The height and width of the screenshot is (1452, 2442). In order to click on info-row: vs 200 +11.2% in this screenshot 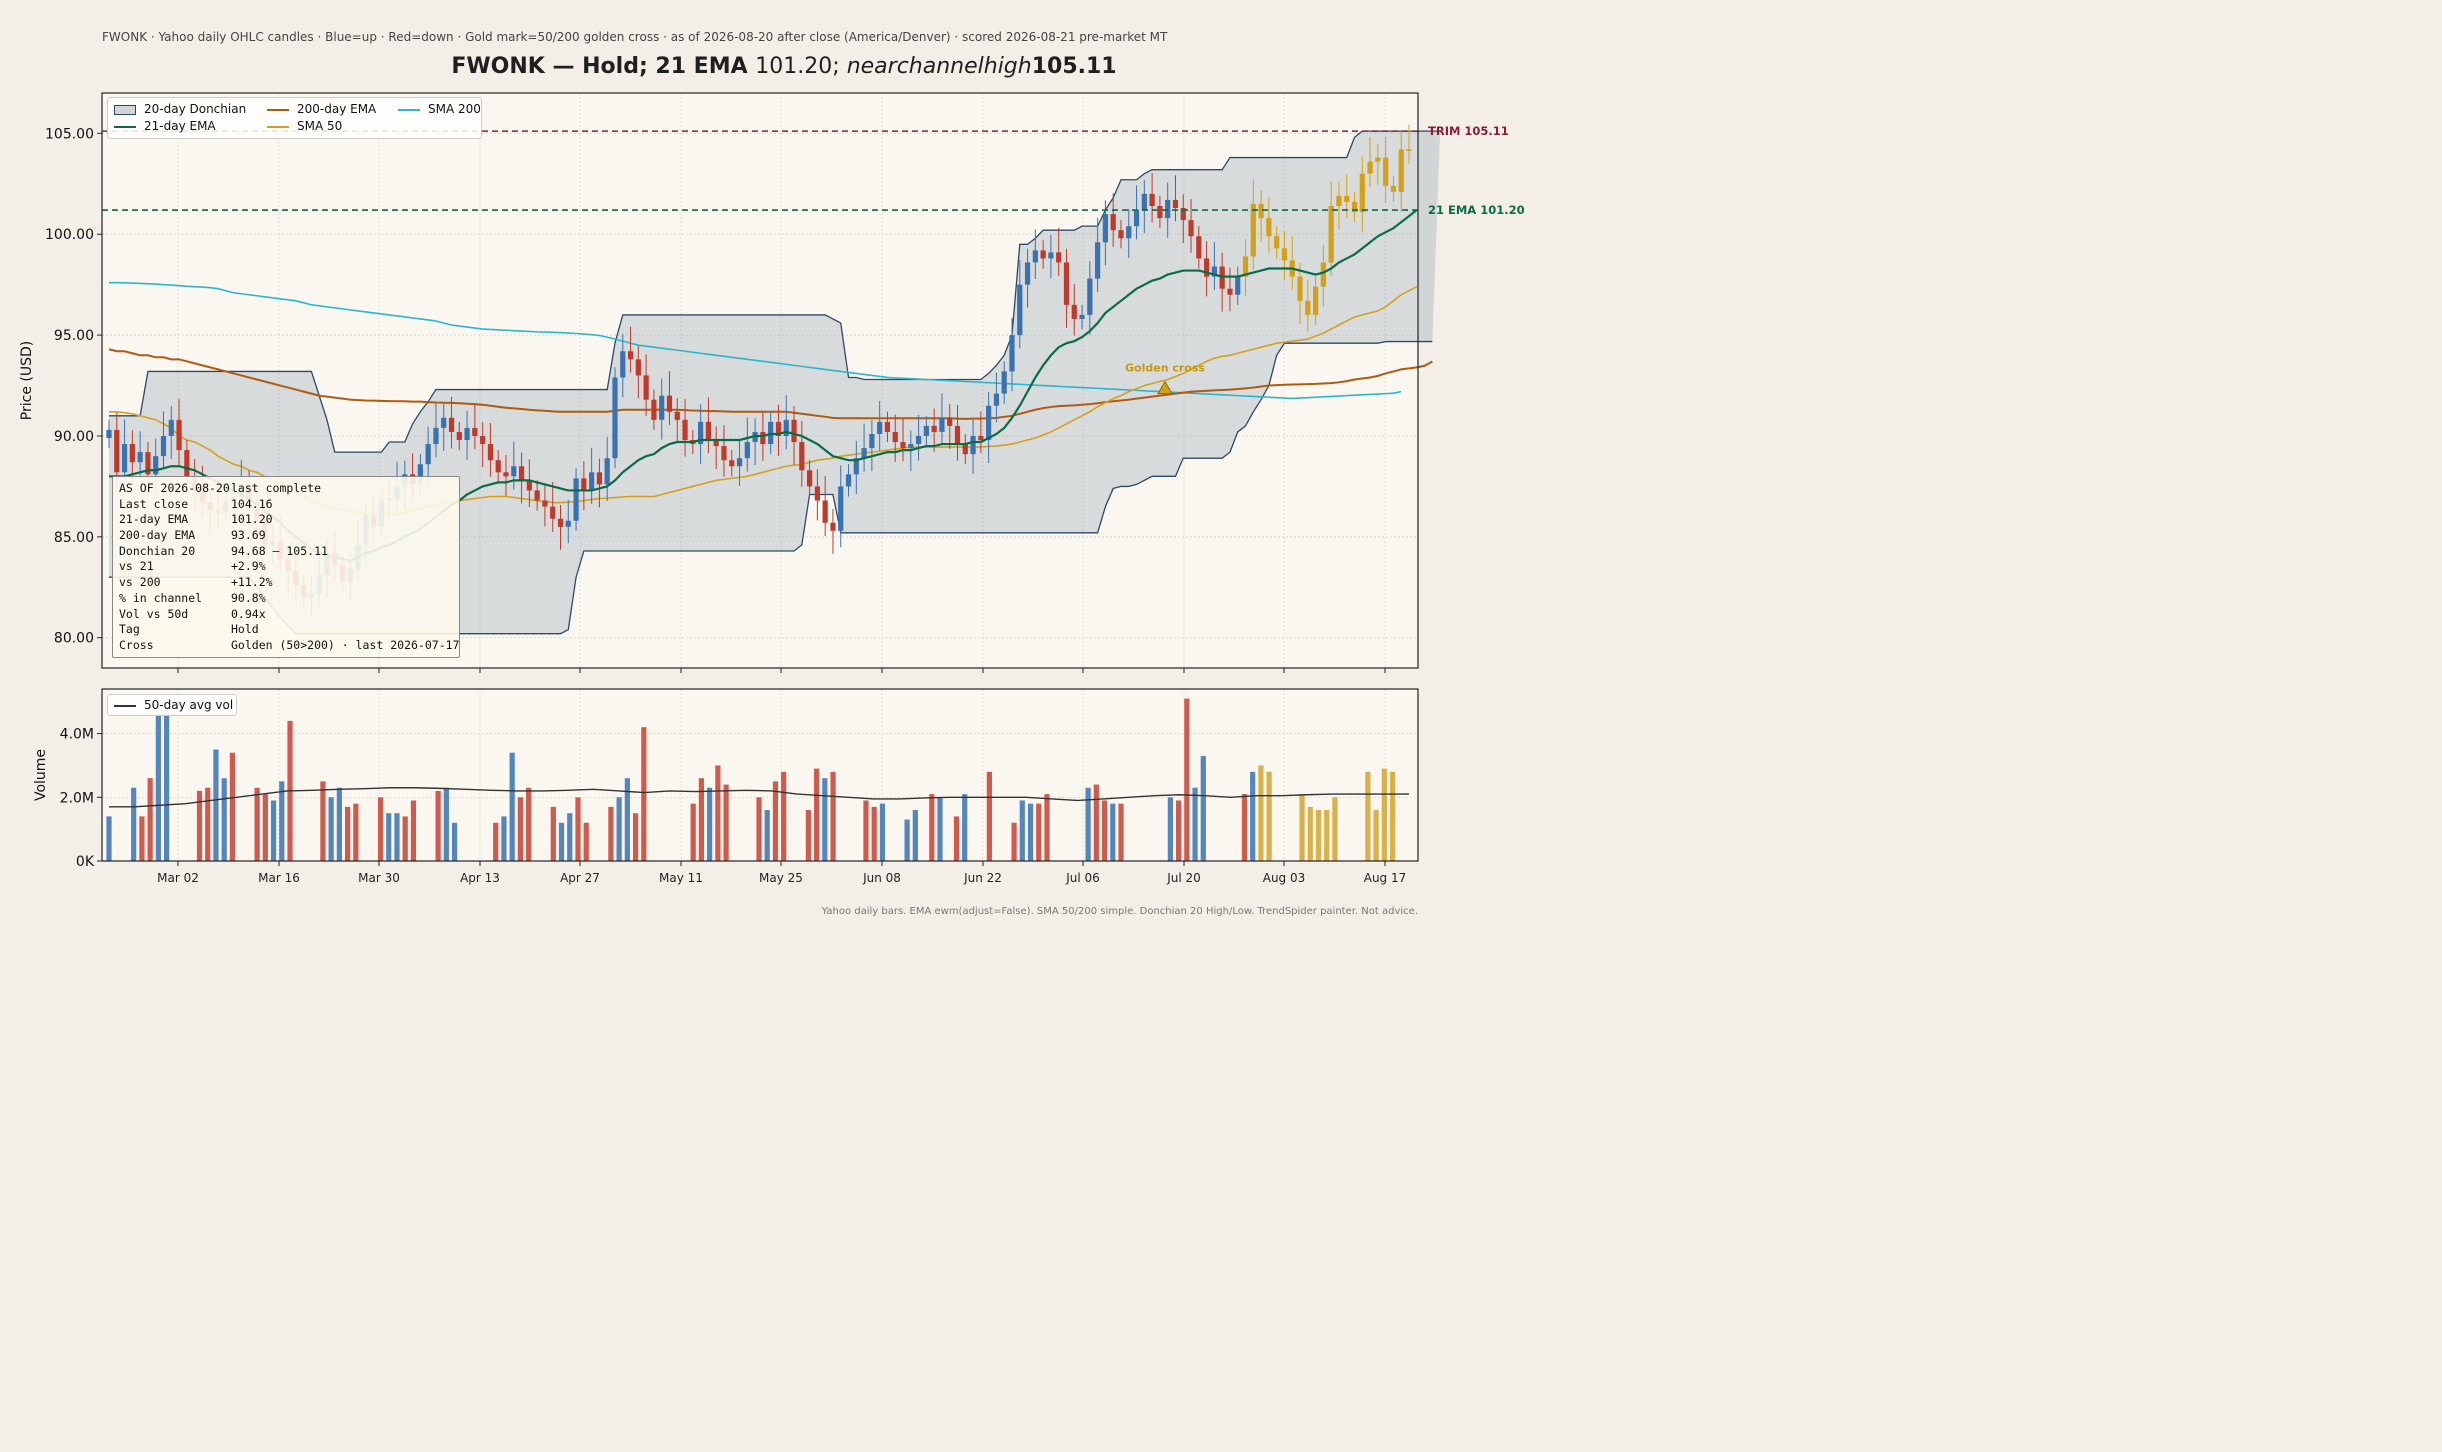, I will do `click(286, 583)`.